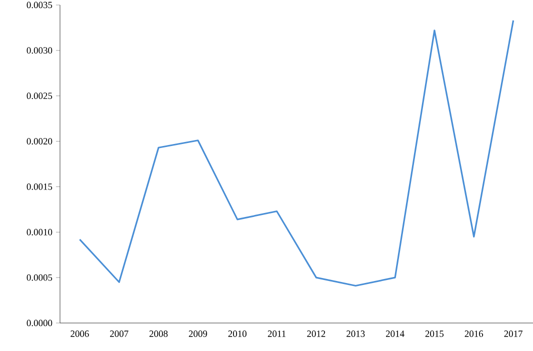  I want to click on y-tick-label: 0.0030, so click(39, 50).